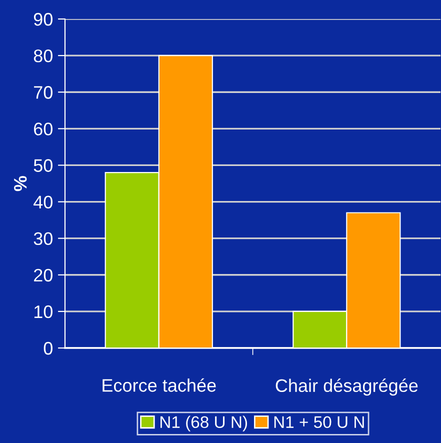 The width and height of the screenshot is (441, 443). What do you see at coordinates (48, 348) in the screenshot?
I see `y-tick-label: 0` at bounding box center [48, 348].